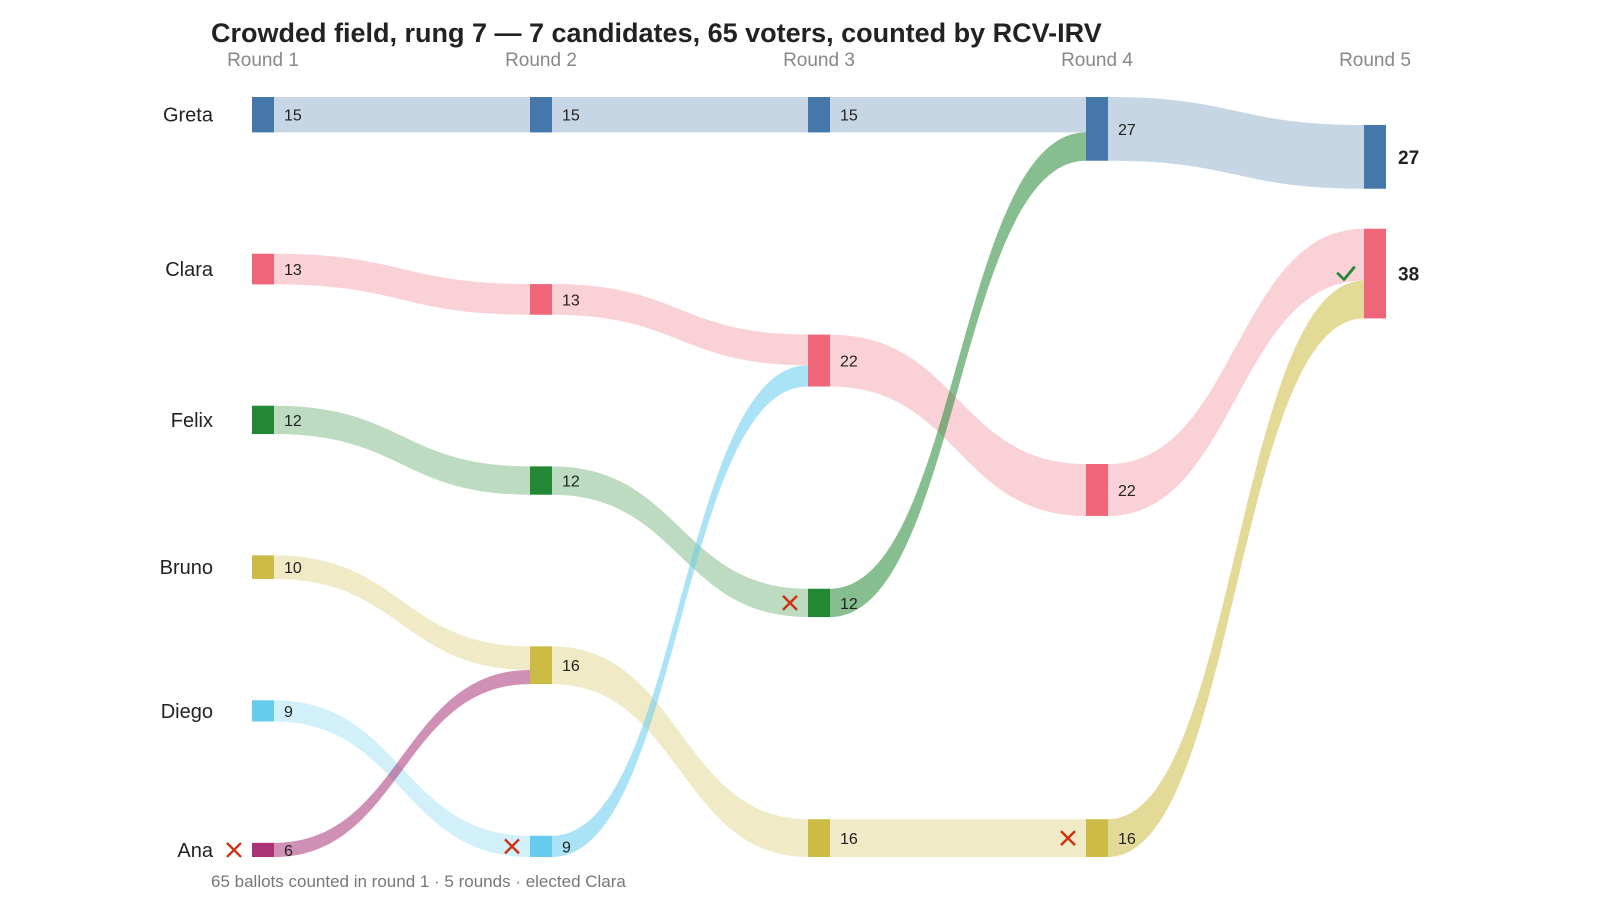 Image resolution: width=1600 pixels, height=900 pixels. I want to click on flow-r3-greta-to-greta, so click(958, 115).